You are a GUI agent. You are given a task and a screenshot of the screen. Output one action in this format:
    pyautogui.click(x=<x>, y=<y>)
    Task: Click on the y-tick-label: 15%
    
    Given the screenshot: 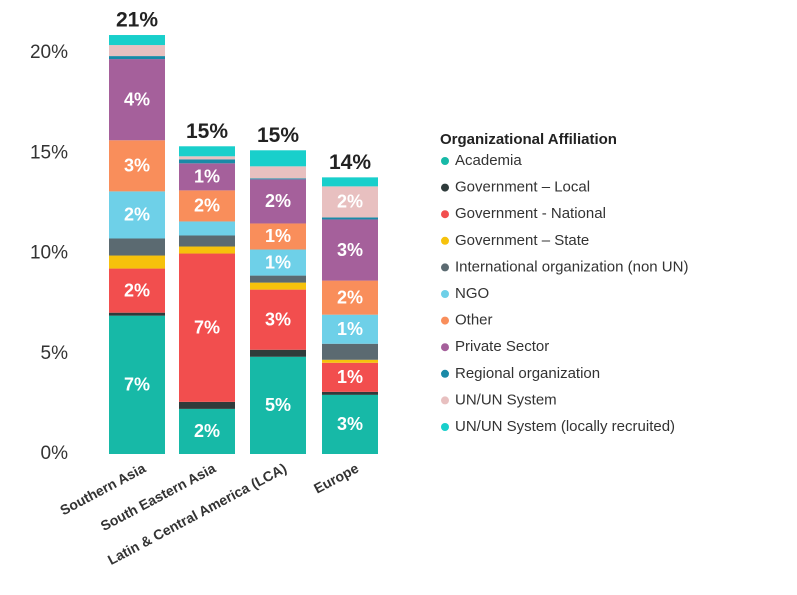 What is the action you would take?
    pyautogui.click(x=49, y=152)
    